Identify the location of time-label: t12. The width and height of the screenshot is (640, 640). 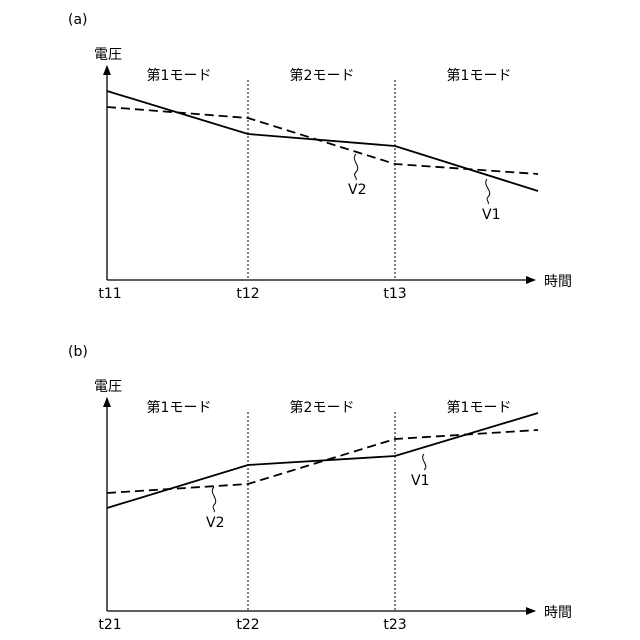
(247, 294).